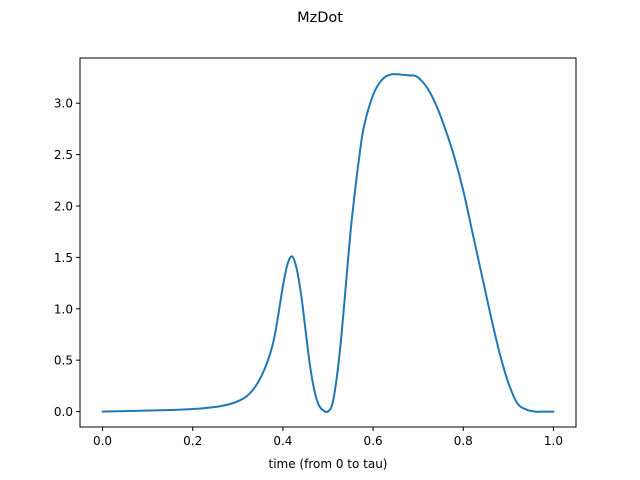 The image size is (640, 480). I want to click on x-axis-ticks: 0.0 0.2 0.4 0.6 0.8 1.0, so click(328, 437).